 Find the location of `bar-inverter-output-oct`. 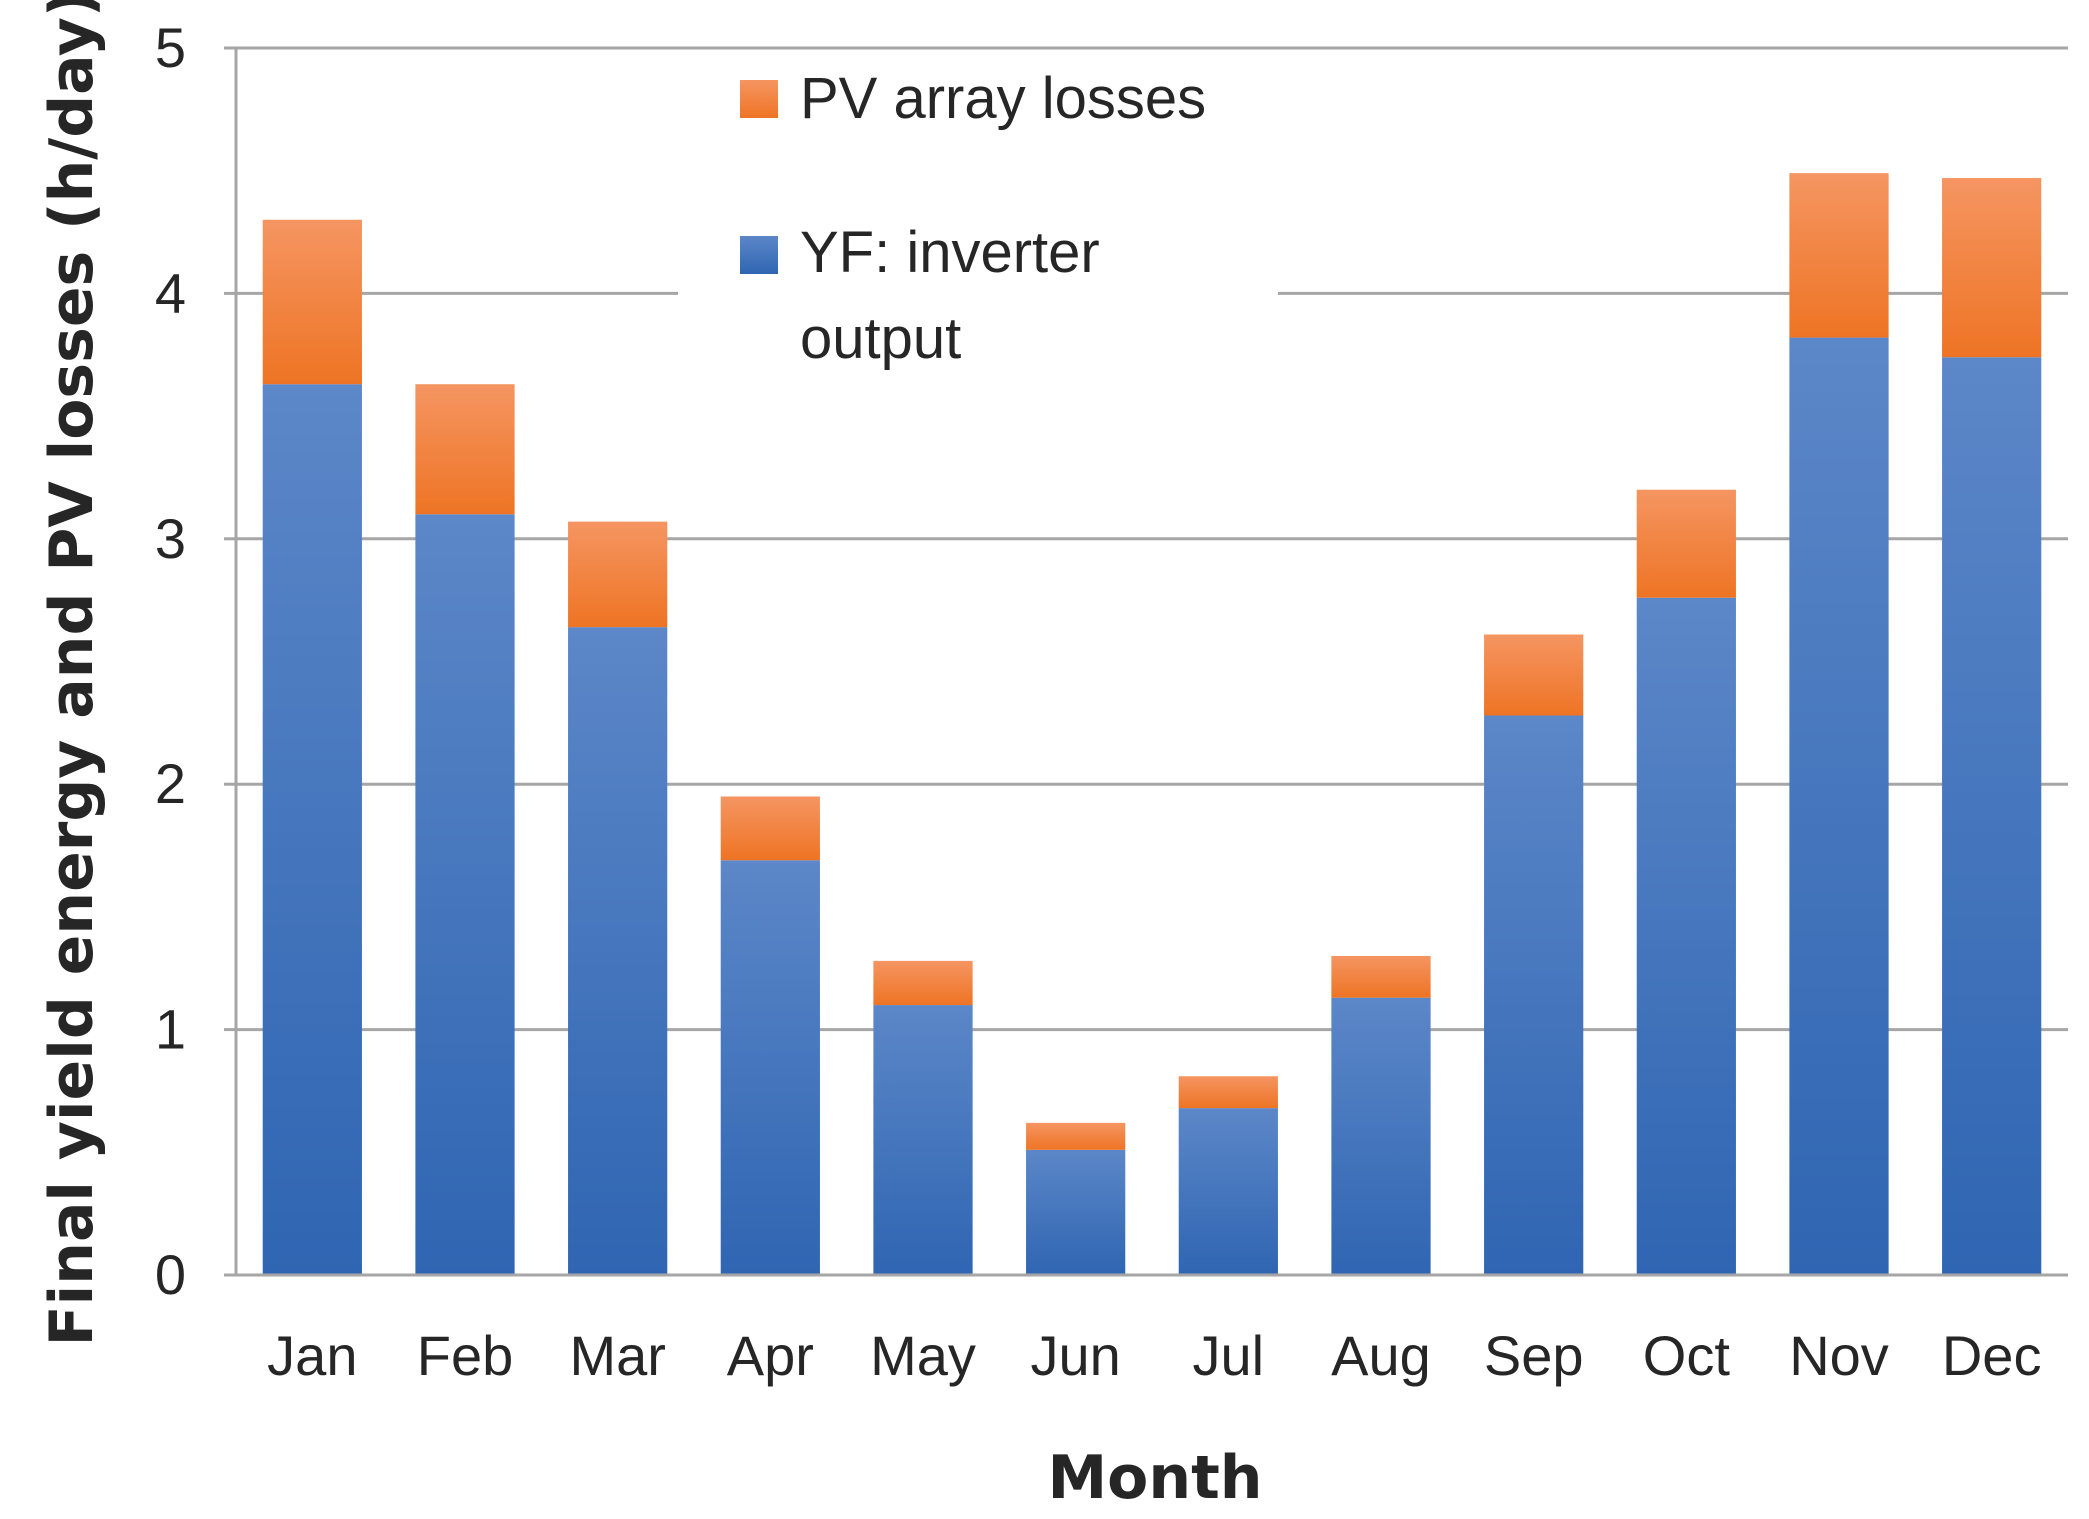

bar-inverter-output-oct is located at coordinates (1686, 936).